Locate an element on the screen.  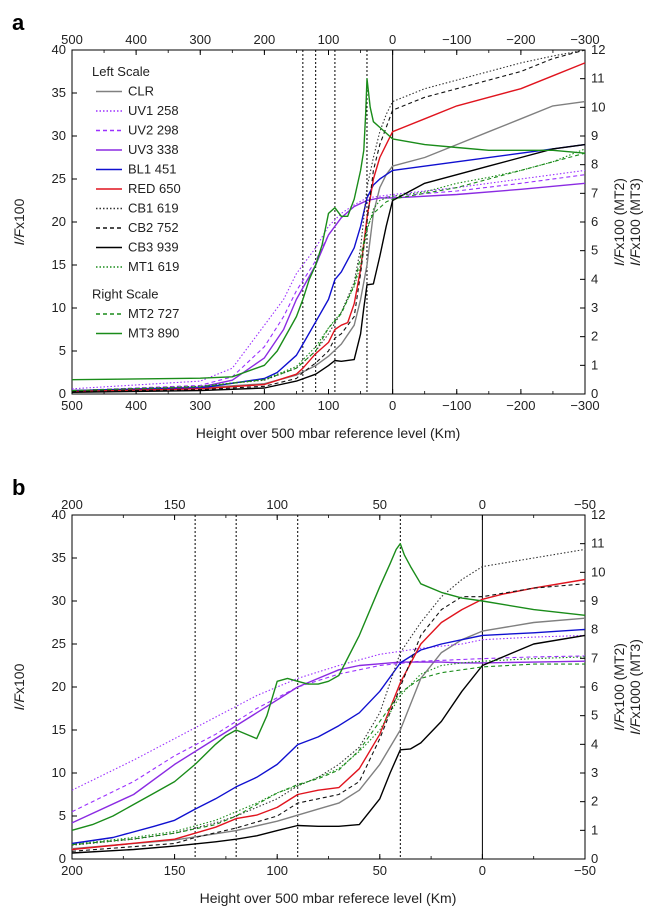
panel-a-reference-lines is located at coordinates (348, 222).